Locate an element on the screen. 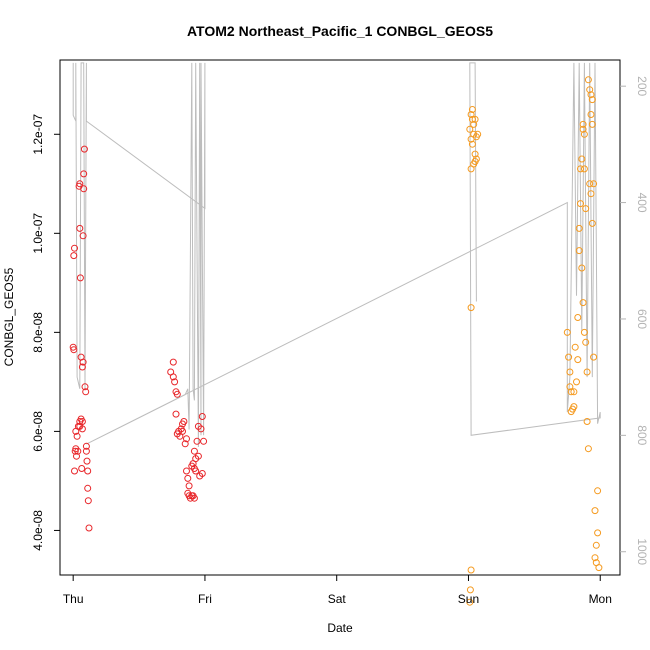 The height and width of the screenshot is (650, 650). y2-tick-label: 1000 is located at coordinates (642, 551).